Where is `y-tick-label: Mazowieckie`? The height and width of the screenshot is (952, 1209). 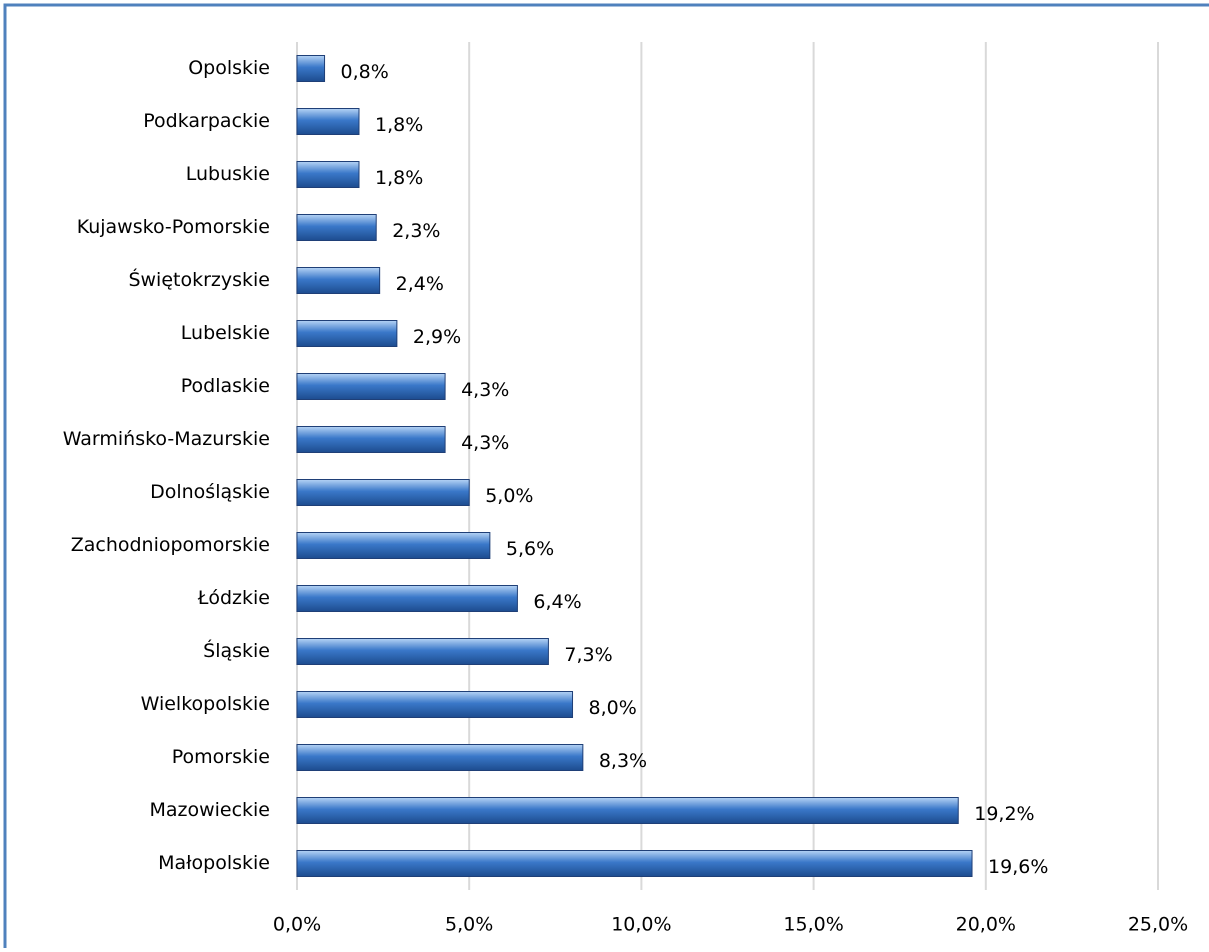
y-tick-label: Mazowieckie is located at coordinates (209, 810).